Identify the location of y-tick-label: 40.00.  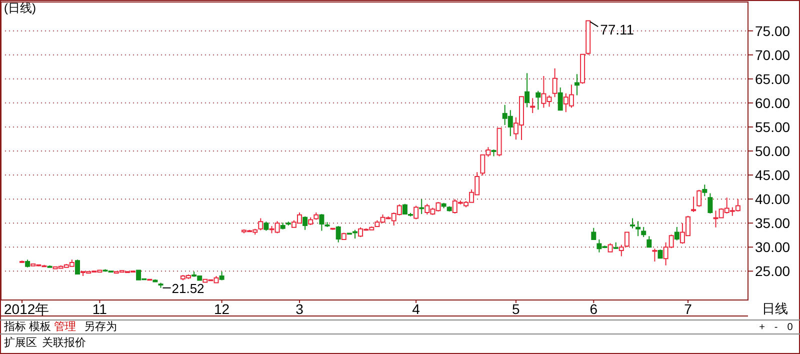
(772, 199).